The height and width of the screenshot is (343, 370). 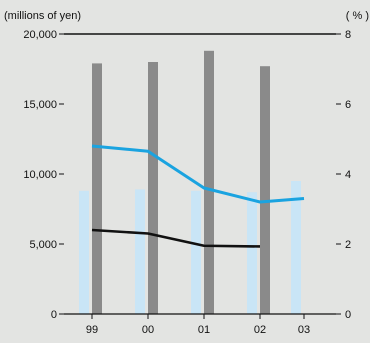 I want to click on x-tick-label: 03, so click(x=304, y=330).